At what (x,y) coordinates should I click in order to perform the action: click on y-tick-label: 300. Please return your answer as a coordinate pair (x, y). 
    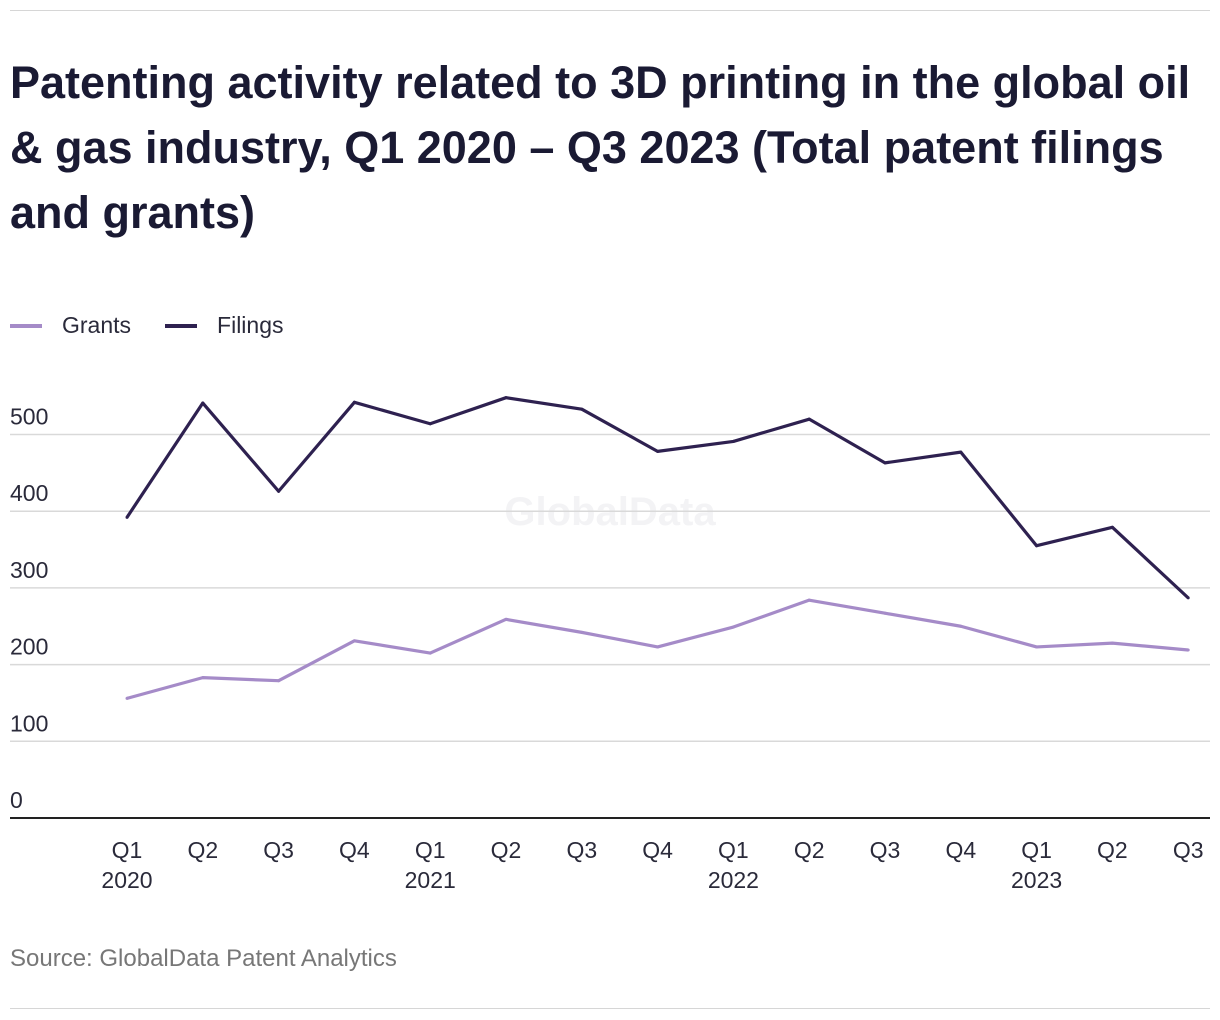
    Looking at the image, I should click on (29, 570).